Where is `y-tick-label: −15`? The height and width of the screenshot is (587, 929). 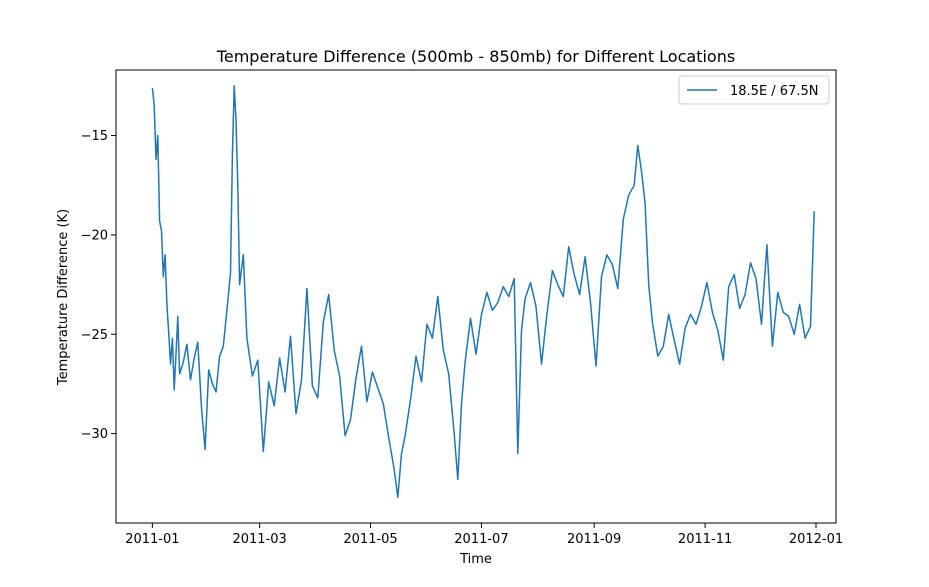
y-tick-label: −15 is located at coordinates (94, 136).